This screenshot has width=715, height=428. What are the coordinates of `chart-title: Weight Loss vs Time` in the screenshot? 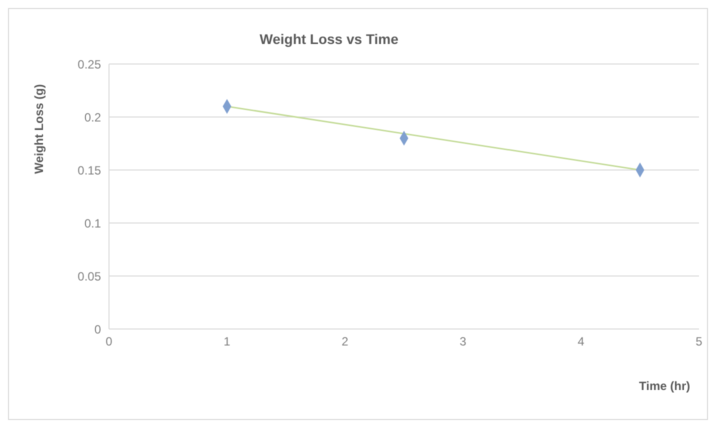 It's located at (329, 39).